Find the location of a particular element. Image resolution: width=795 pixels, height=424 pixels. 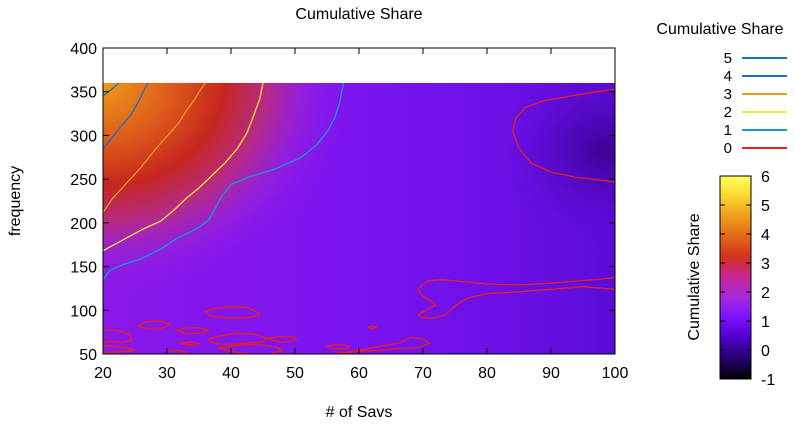

colorbar-label: Cumulative Share is located at coordinates (694, 276).